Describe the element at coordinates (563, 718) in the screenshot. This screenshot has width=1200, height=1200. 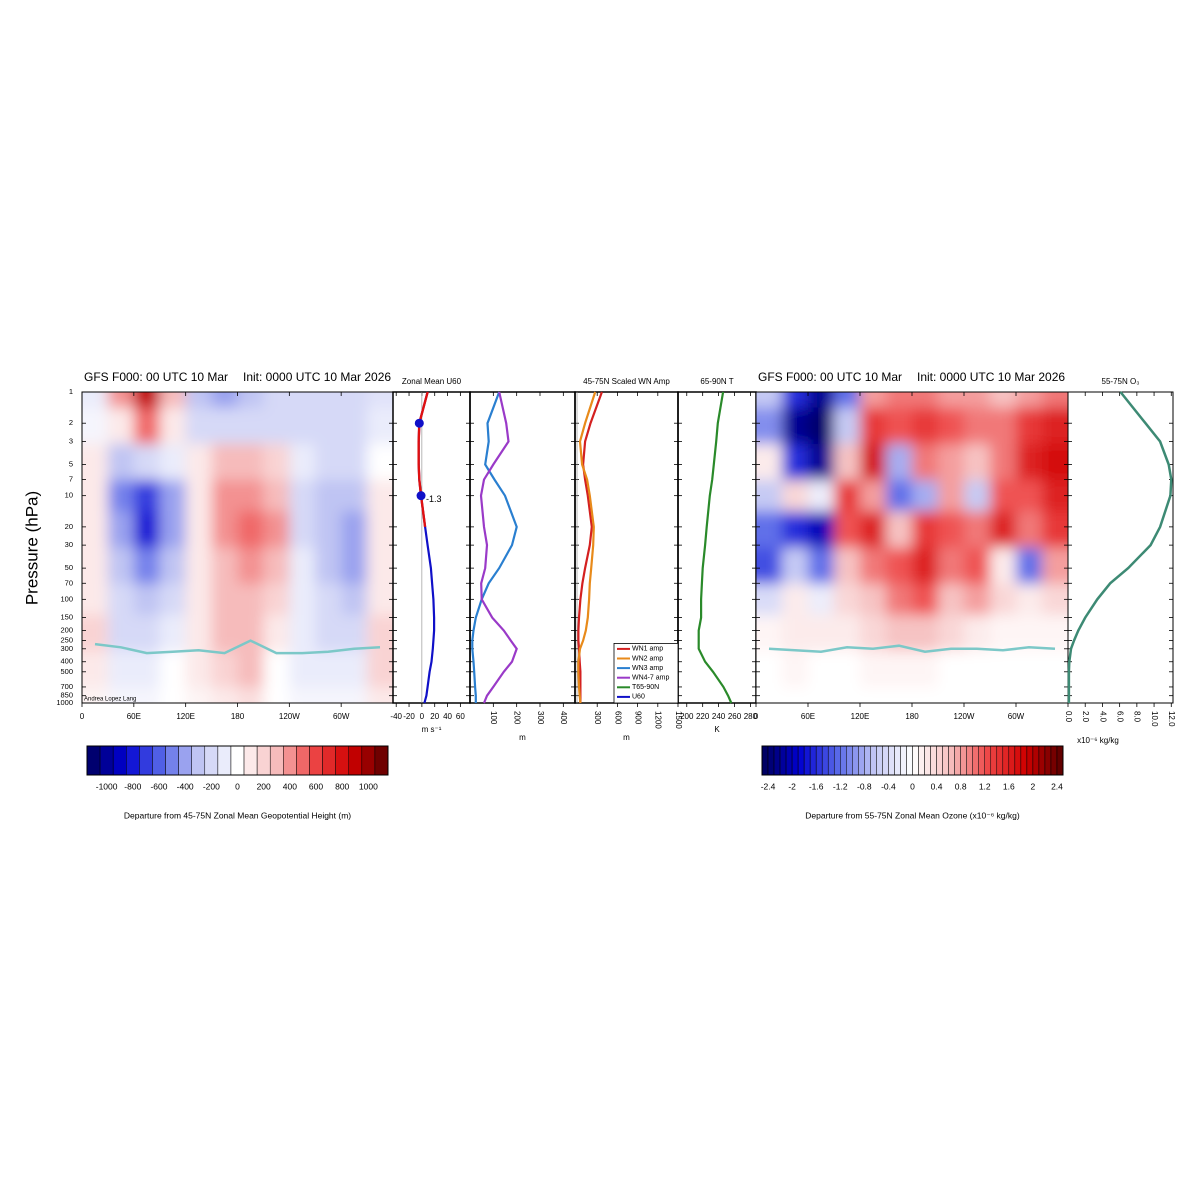
I see `x-tick-label: 400` at that location.